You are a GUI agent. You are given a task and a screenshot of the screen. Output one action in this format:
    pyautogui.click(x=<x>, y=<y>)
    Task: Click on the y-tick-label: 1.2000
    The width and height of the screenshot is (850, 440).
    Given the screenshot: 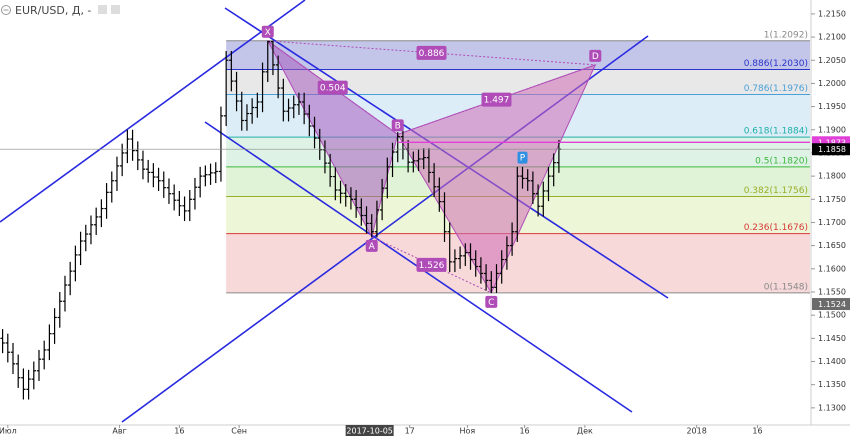 What is the action you would take?
    pyautogui.click(x=832, y=83)
    